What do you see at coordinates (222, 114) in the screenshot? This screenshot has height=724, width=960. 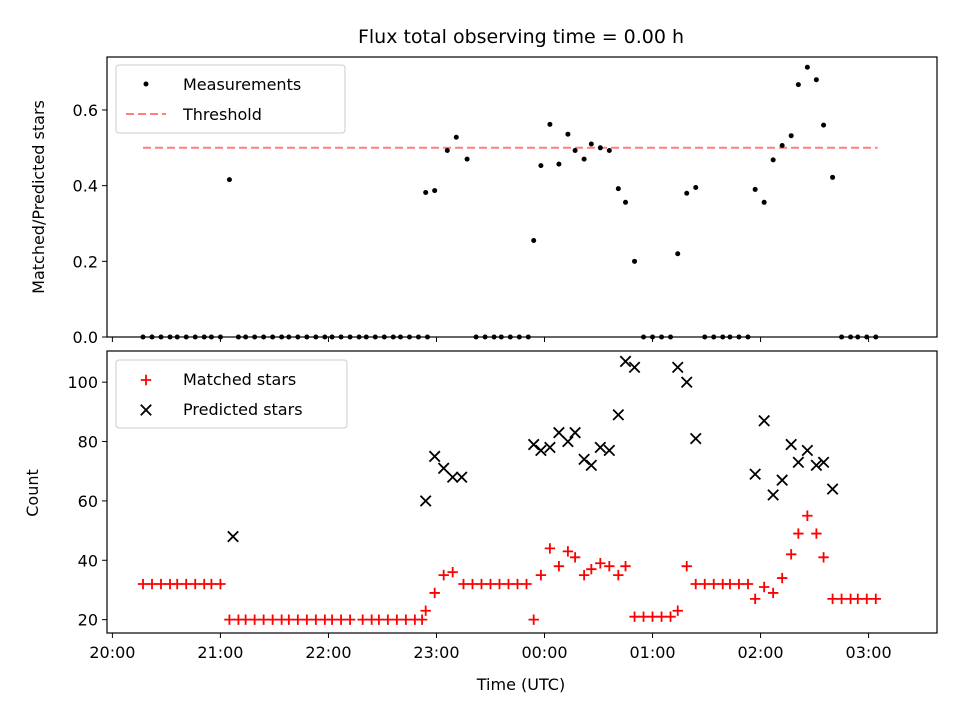 I see `legend-threshold-label: Threshold` at bounding box center [222, 114].